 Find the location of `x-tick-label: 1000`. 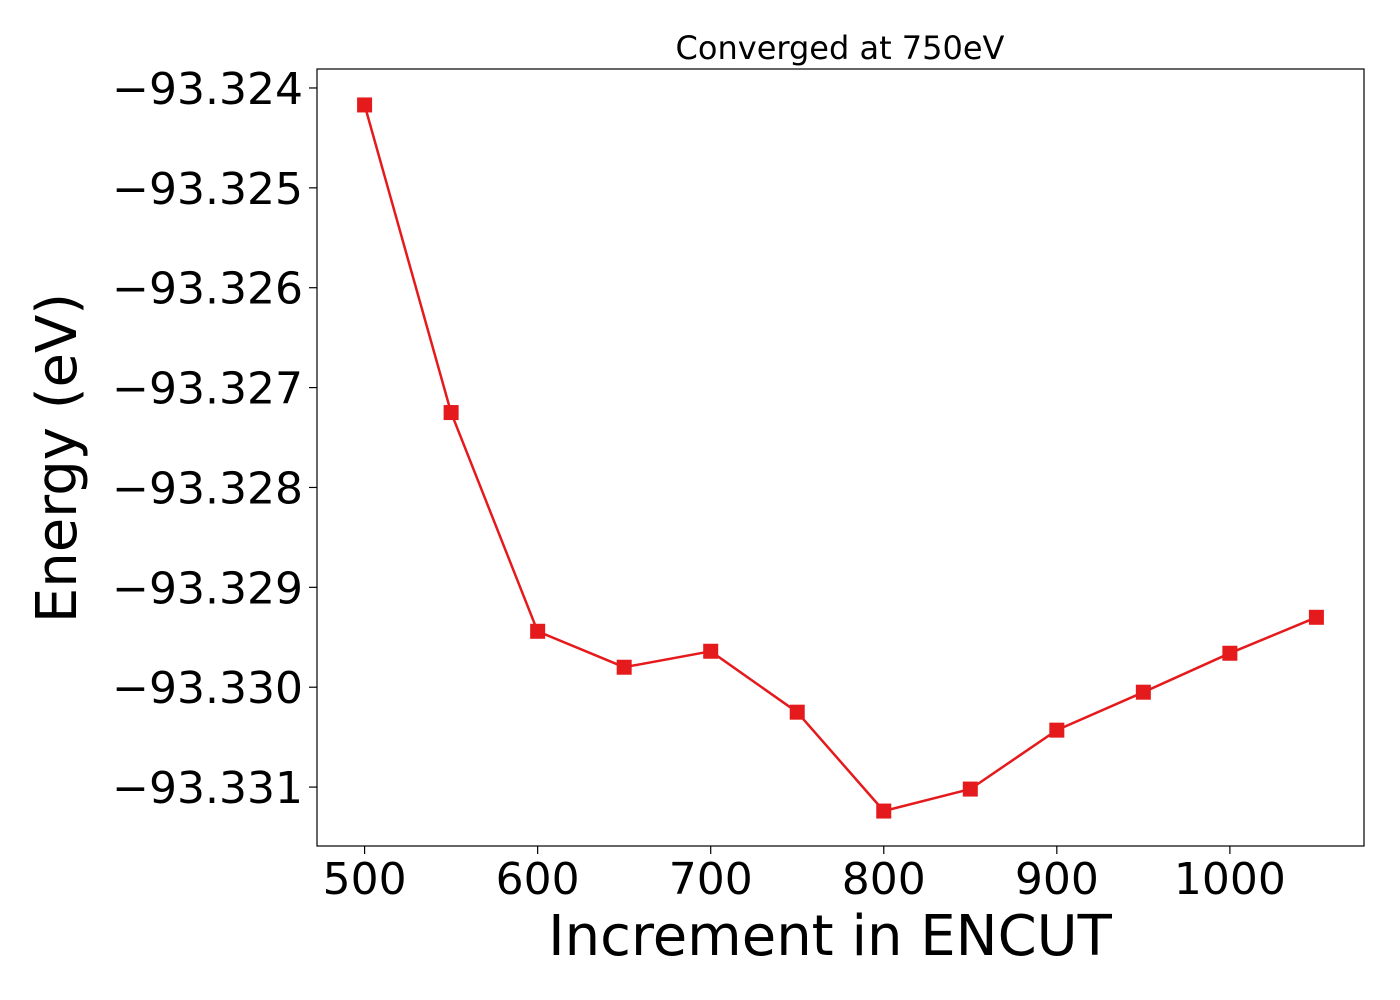

x-tick-label: 1000 is located at coordinates (1230, 879).